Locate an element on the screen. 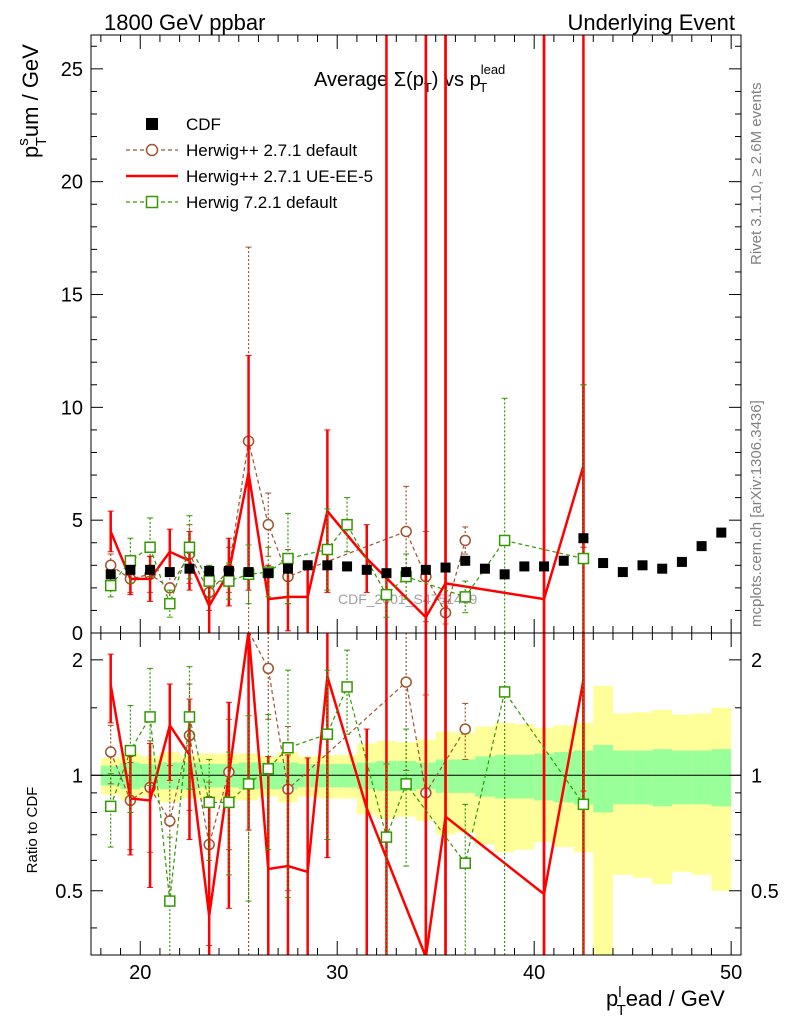 Image resolution: width=786 pixels, height=1024 pixels. ratio-ytick-label-right: 0.5 is located at coordinates (765, 892).